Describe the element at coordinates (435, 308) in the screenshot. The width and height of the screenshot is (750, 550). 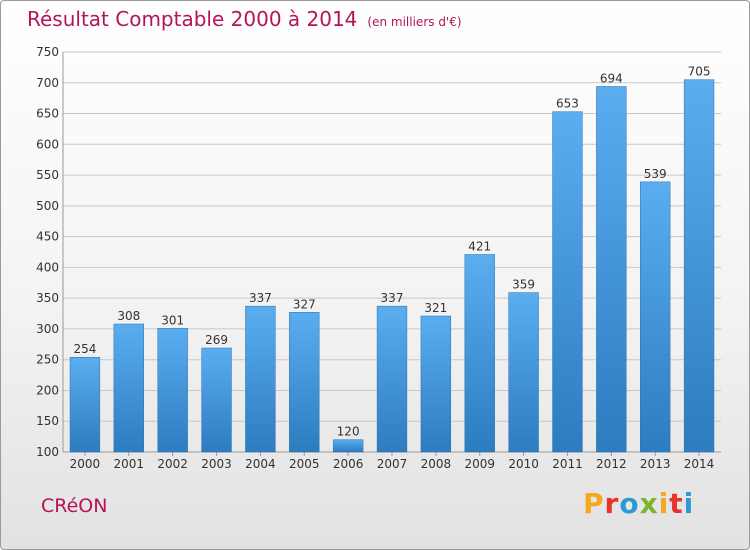
I see `bar-value-label: 321` at that location.